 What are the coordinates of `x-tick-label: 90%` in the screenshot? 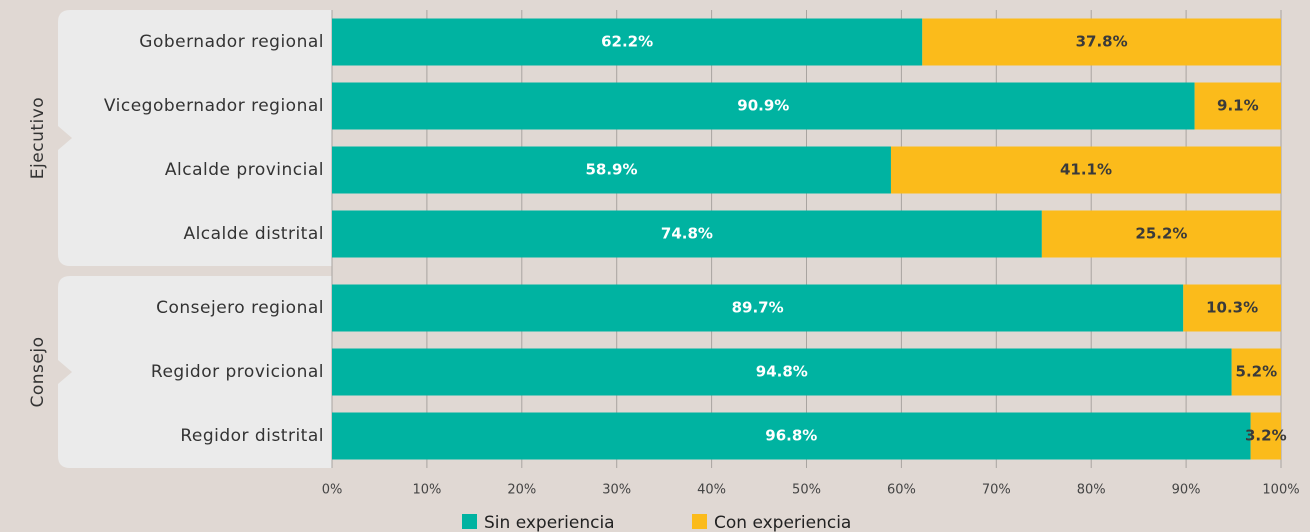 It's located at (1186, 490).